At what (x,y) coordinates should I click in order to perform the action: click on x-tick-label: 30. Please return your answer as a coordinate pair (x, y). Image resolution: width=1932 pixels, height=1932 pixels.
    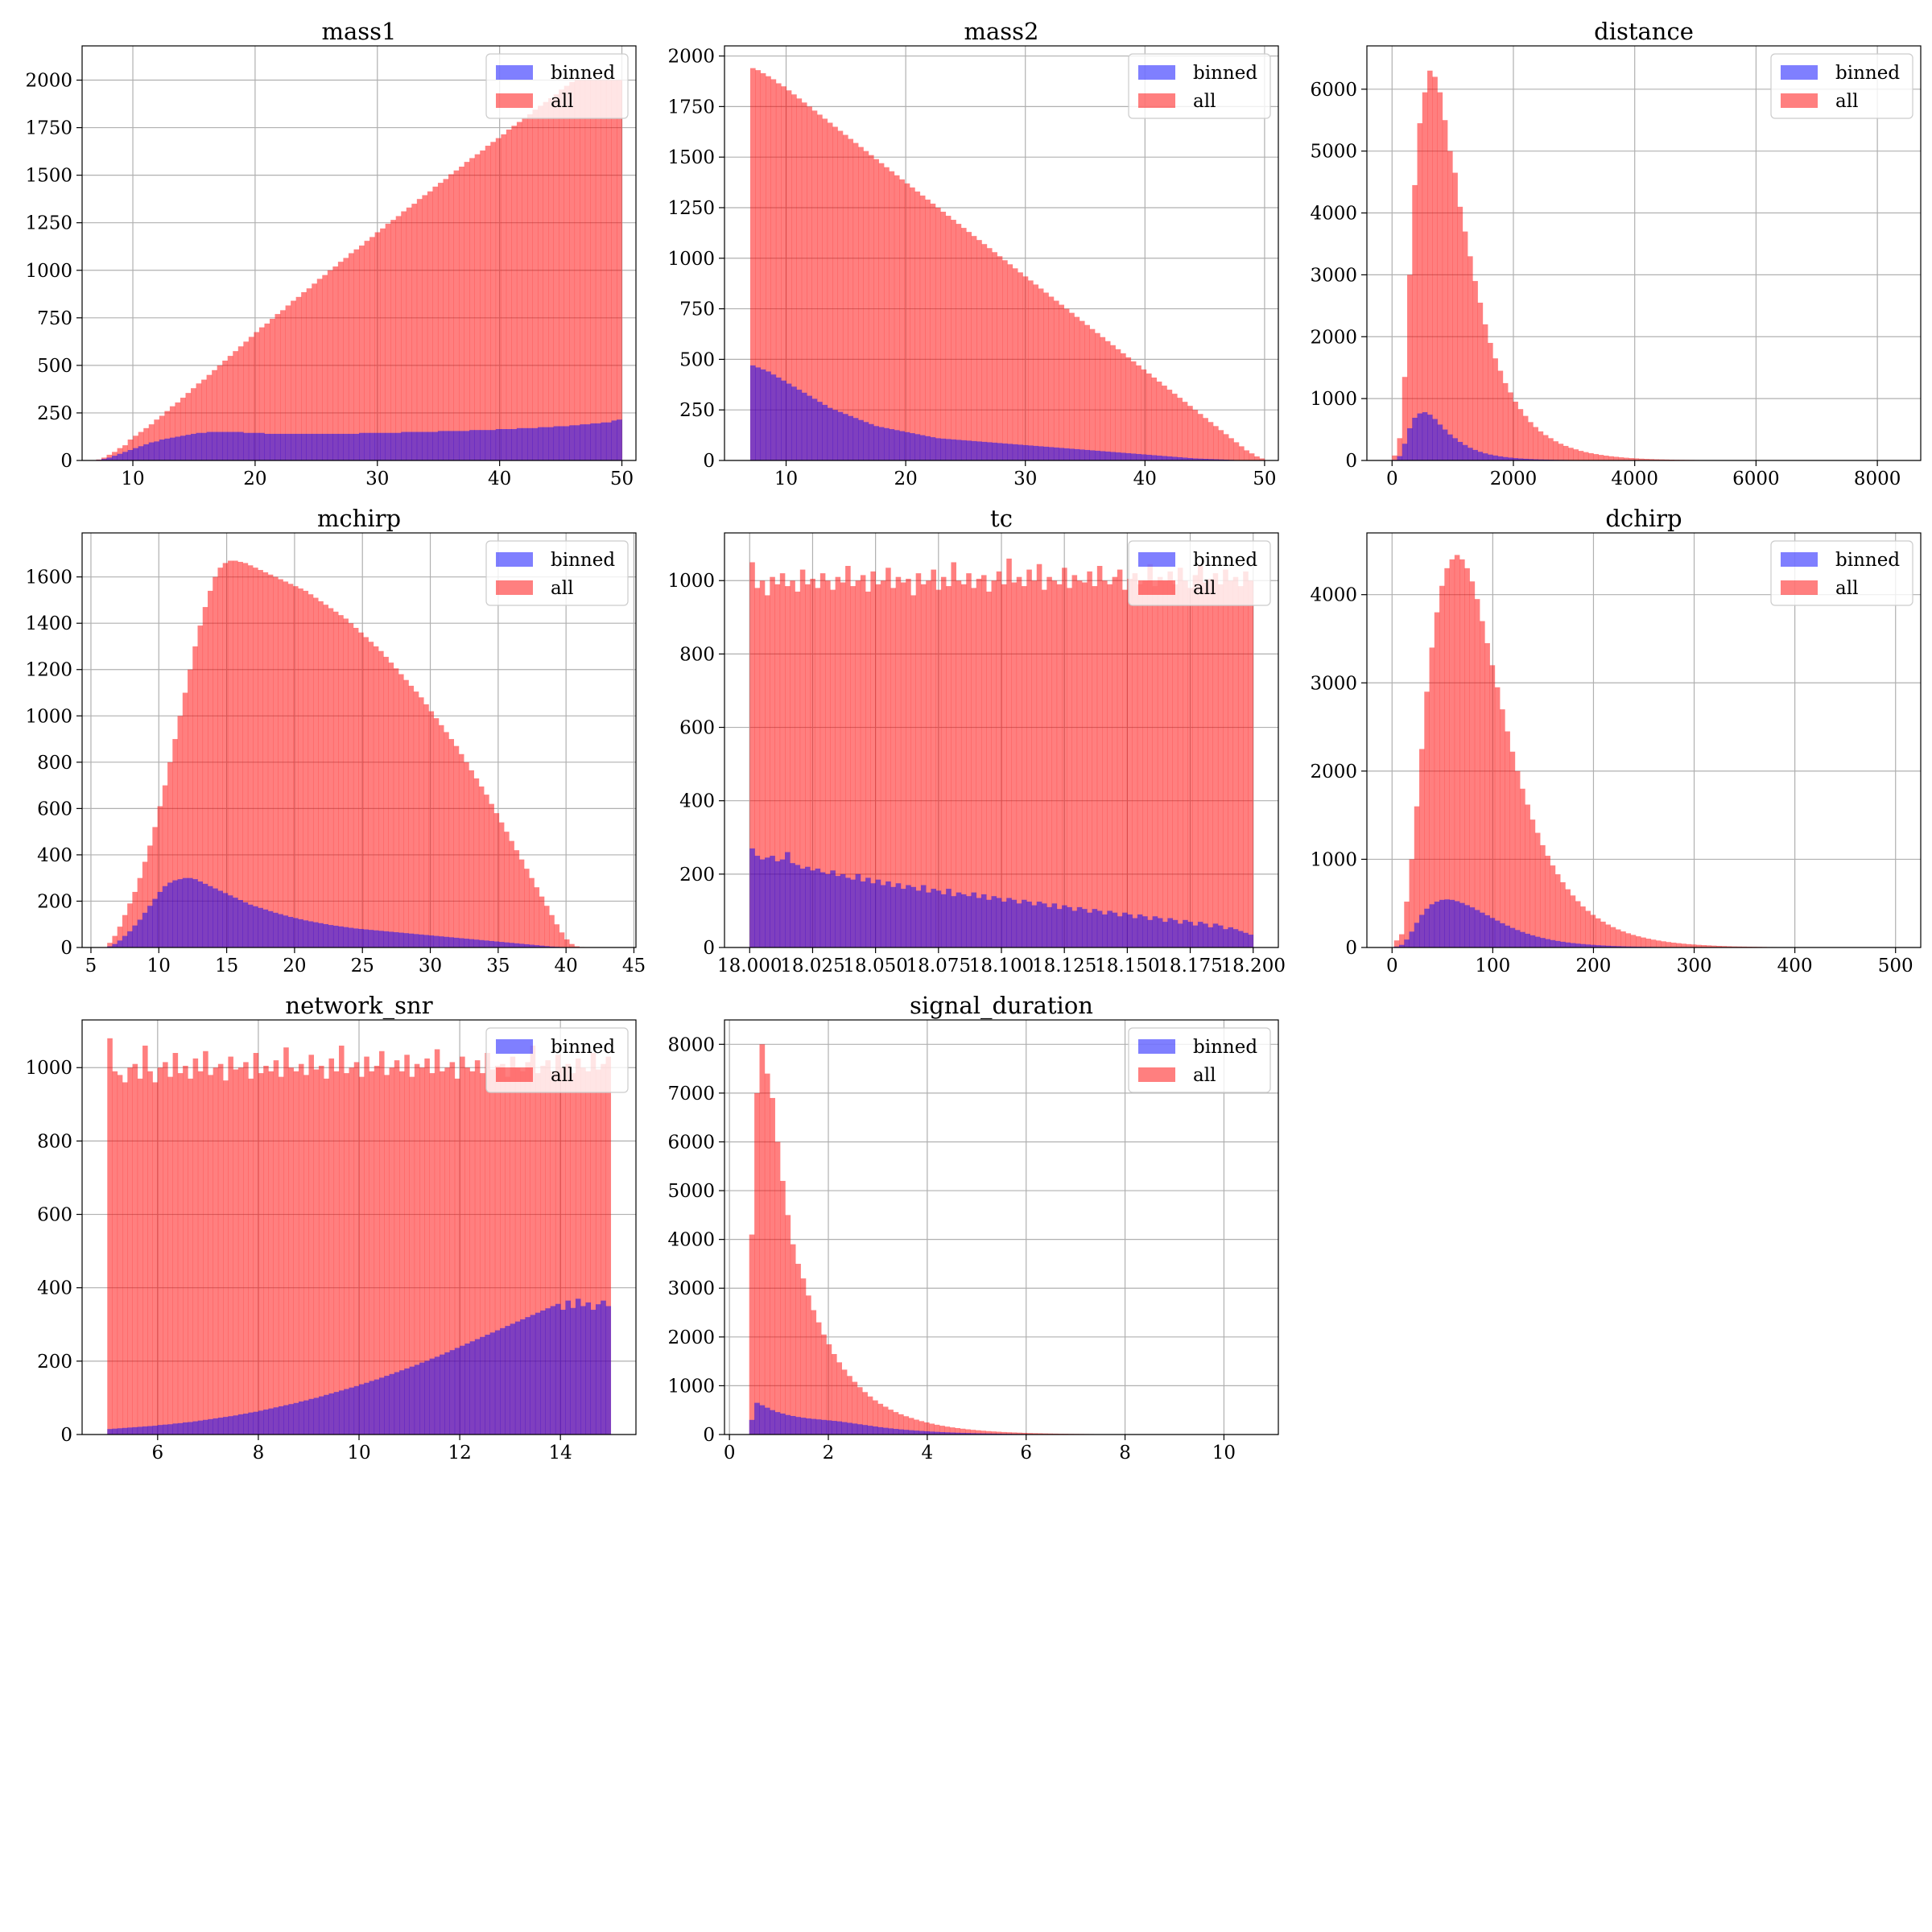
    Looking at the image, I should click on (1025, 479).